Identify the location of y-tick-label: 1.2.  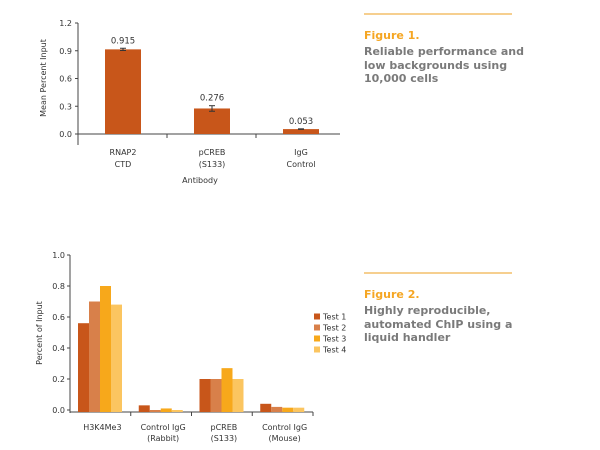
(65, 23).